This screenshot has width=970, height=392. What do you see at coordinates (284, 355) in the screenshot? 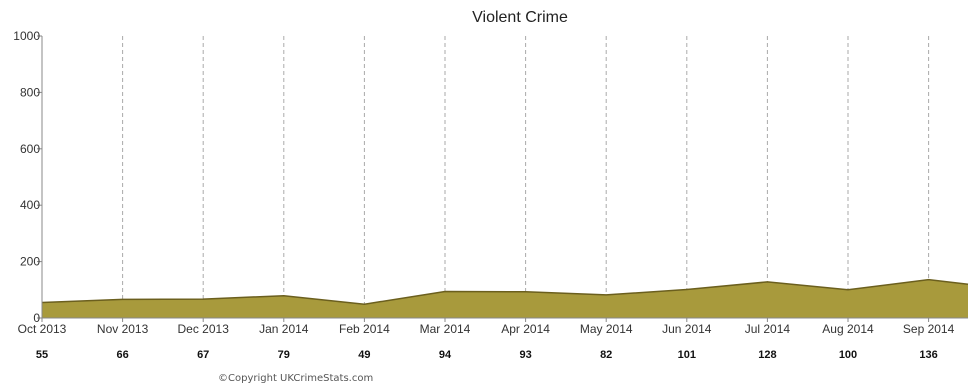
I see `data-value-label: 79` at bounding box center [284, 355].